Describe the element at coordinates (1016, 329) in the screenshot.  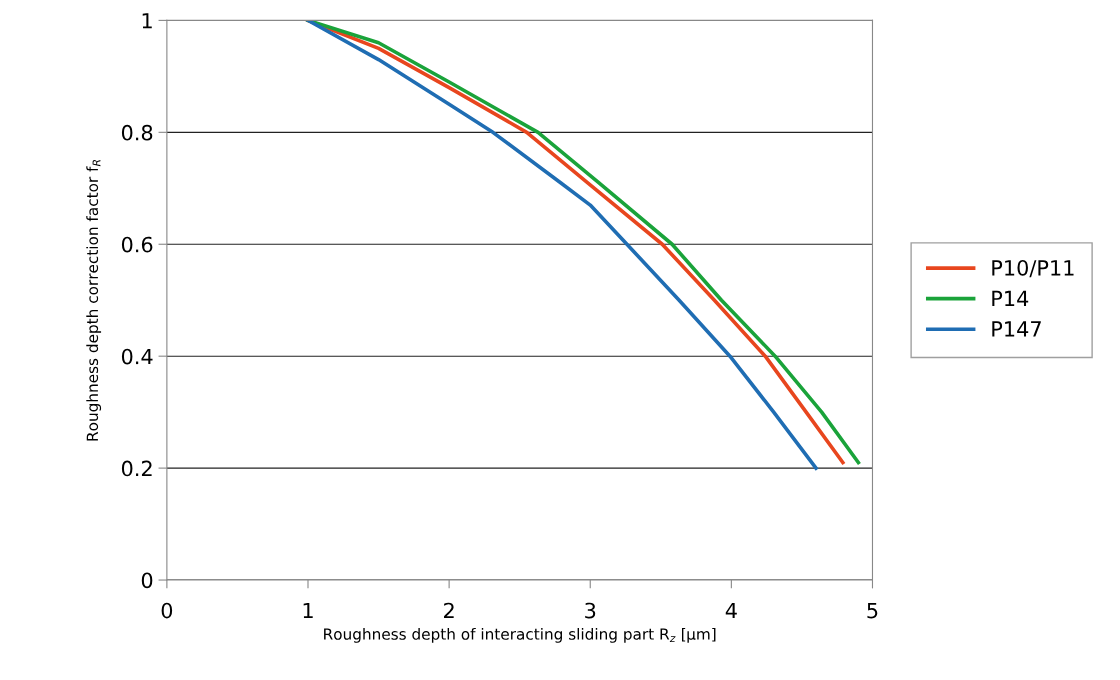
I see `legend-label: P147` at that location.